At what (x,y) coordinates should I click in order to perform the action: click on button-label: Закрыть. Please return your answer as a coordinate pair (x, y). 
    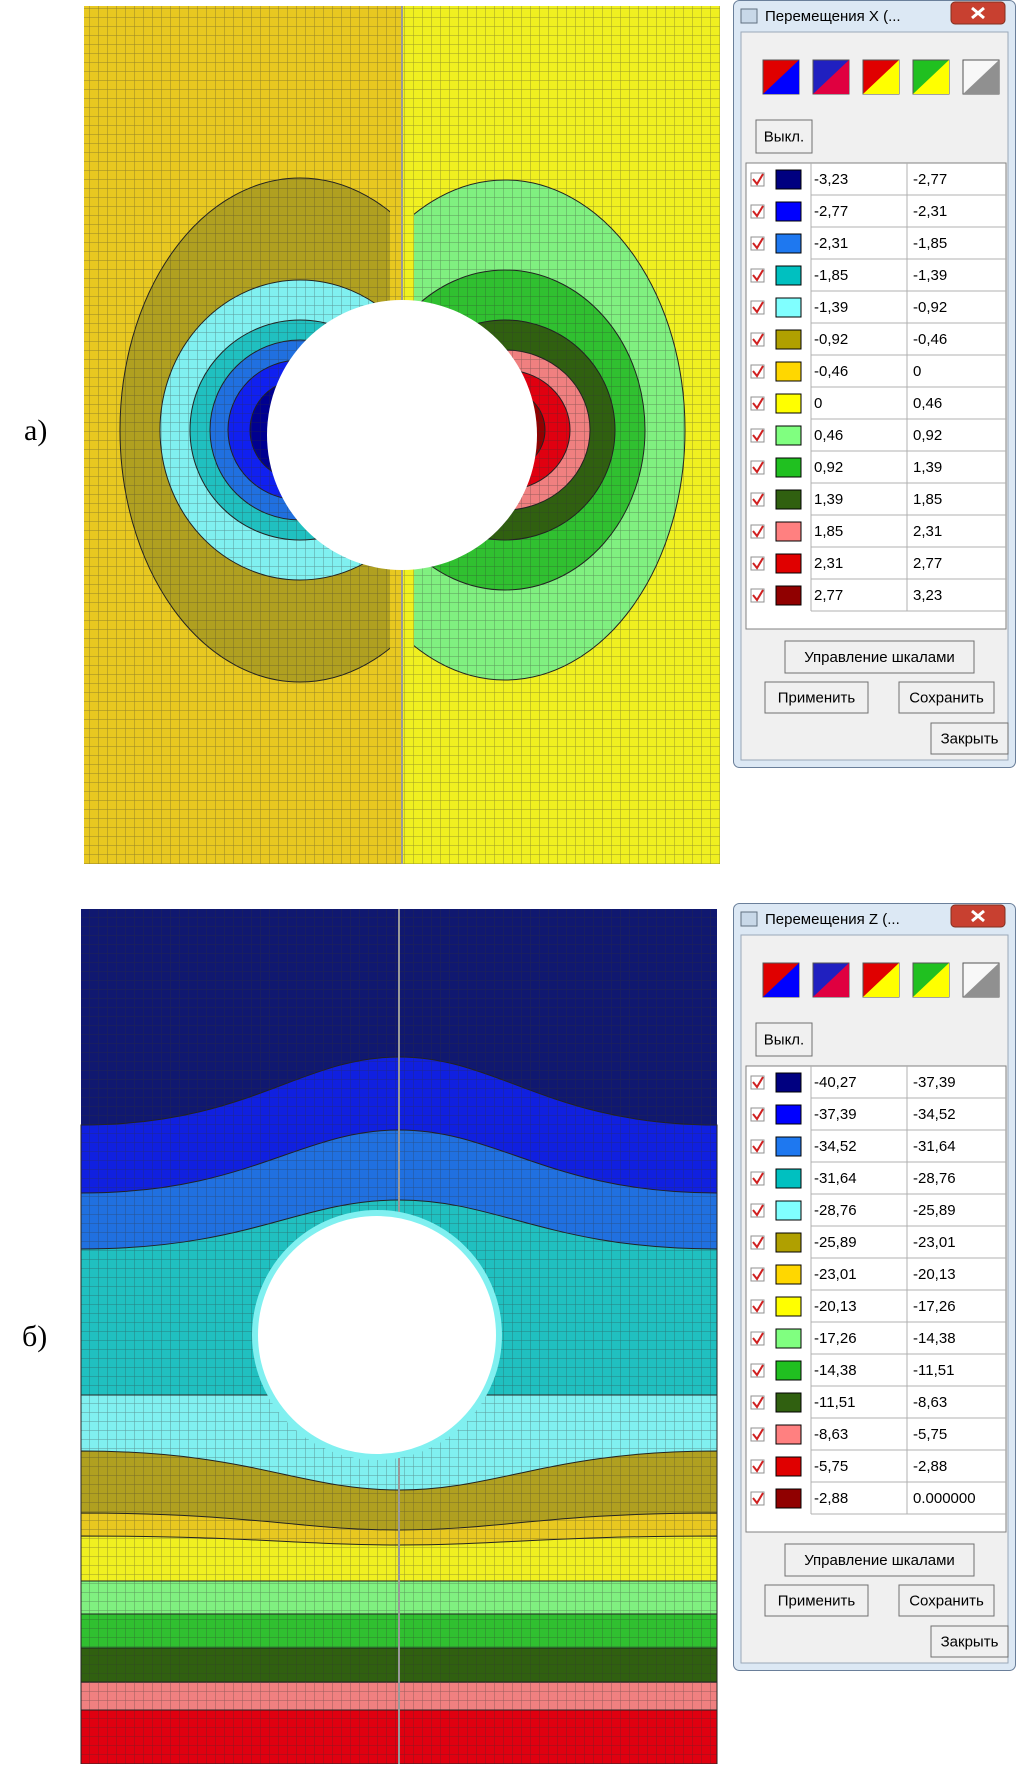
    Looking at the image, I should click on (970, 738).